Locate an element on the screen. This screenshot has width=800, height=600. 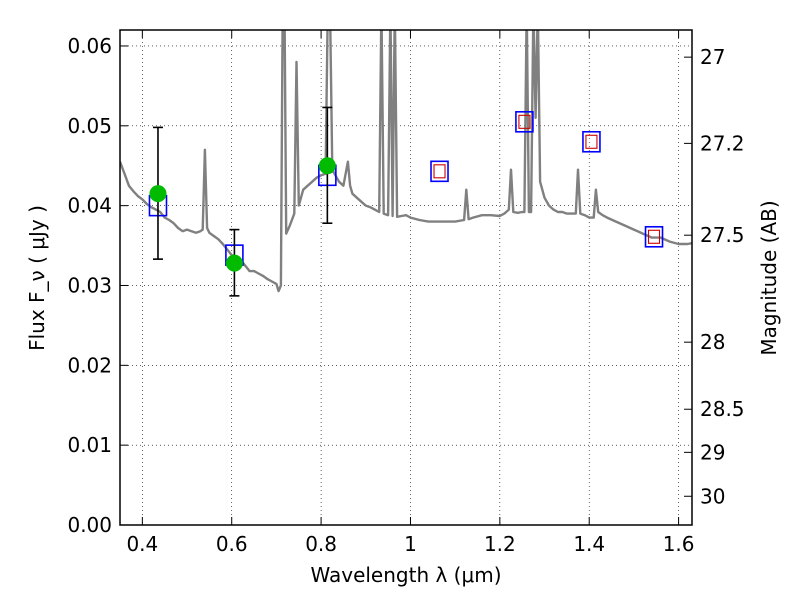
y-tick-label: 0.02 is located at coordinates (89, 365).